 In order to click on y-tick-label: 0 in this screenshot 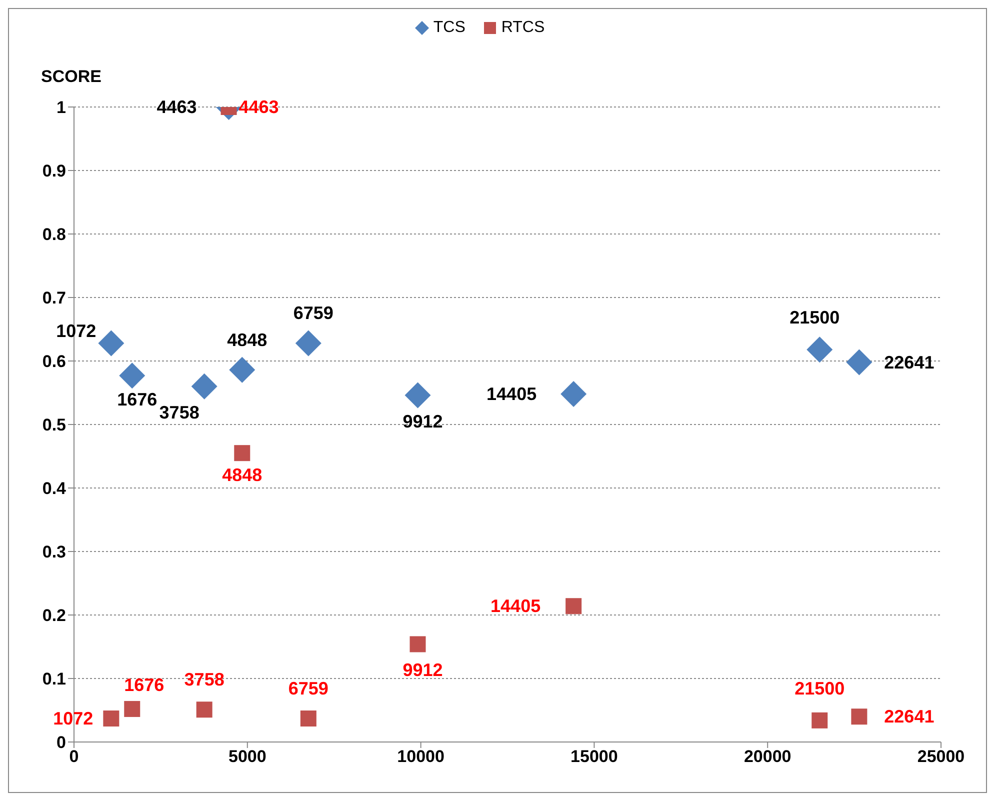, I will do `click(61, 742)`.